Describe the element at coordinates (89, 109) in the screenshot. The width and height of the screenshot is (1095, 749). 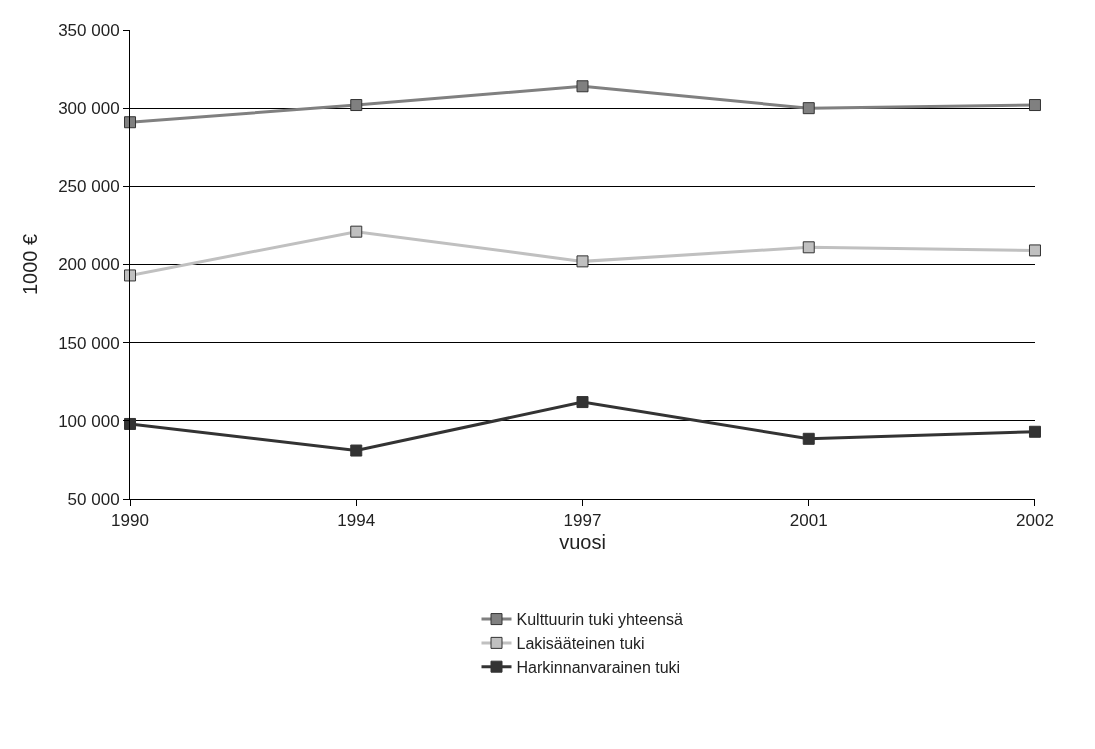
I see `y-tick-label: 300 000` at that location.